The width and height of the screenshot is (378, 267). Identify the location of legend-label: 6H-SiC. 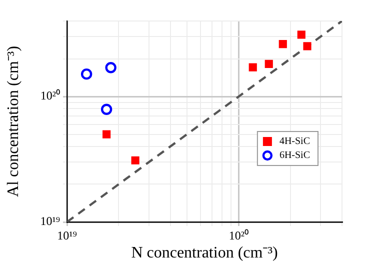
(294, 156).